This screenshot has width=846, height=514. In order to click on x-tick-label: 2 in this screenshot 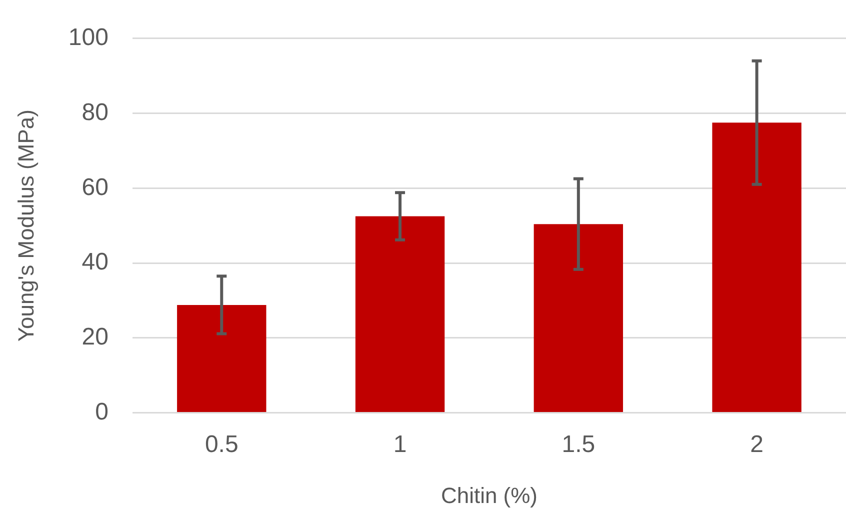, I will do `click(757, 444)`.